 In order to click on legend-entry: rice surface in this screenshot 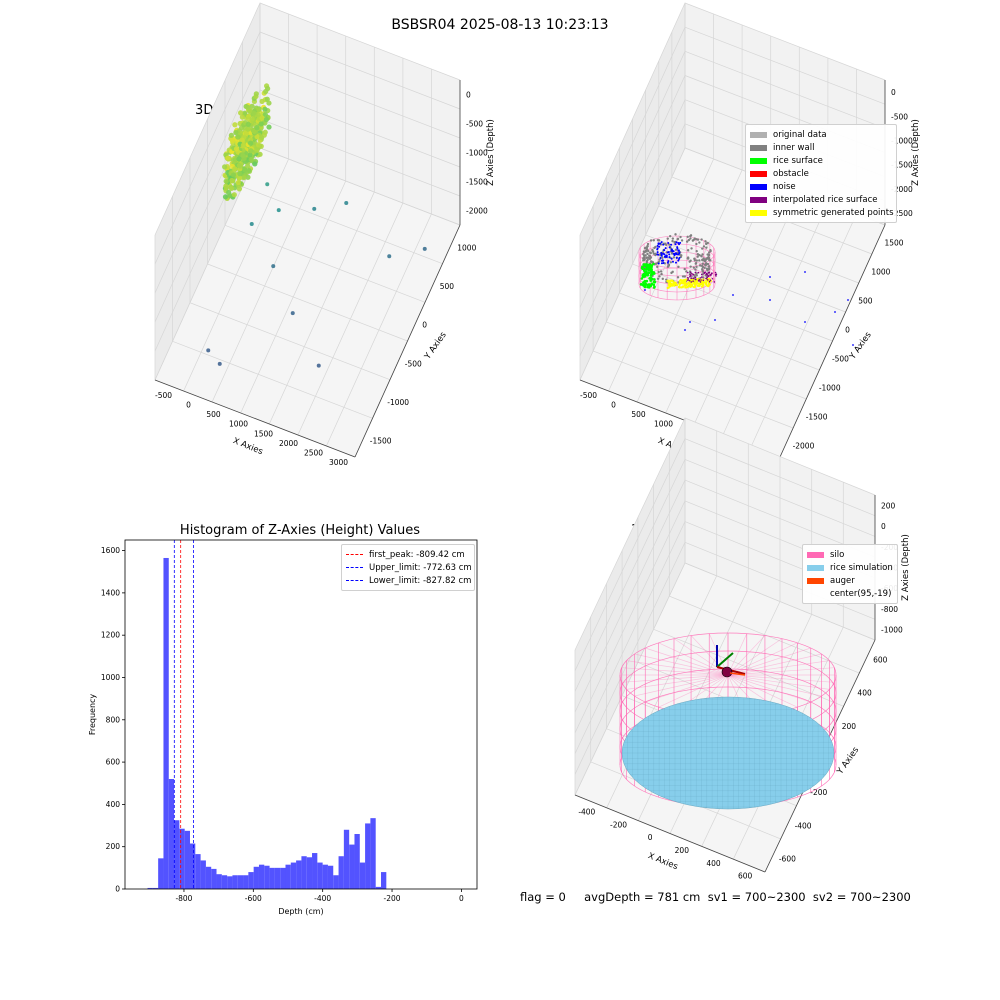, I will do `click(821, 160)`.